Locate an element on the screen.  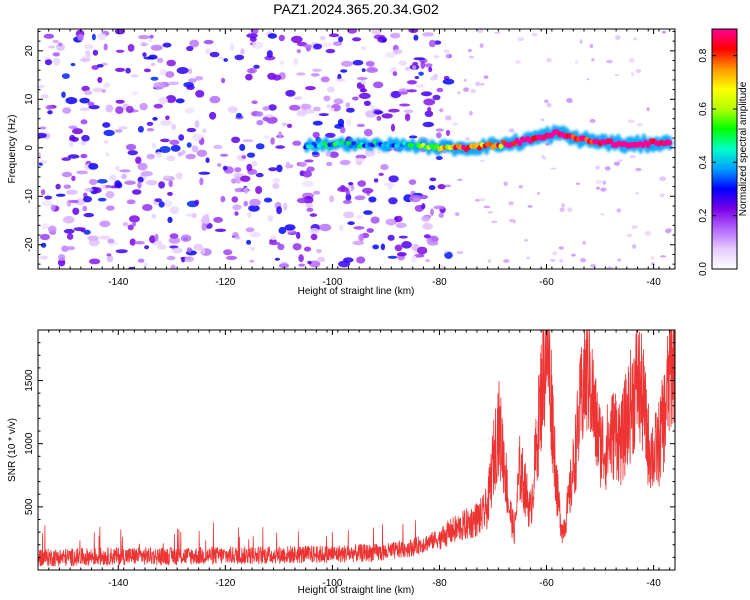
x-tick-label: -40 is located at coordinates (653, 583).